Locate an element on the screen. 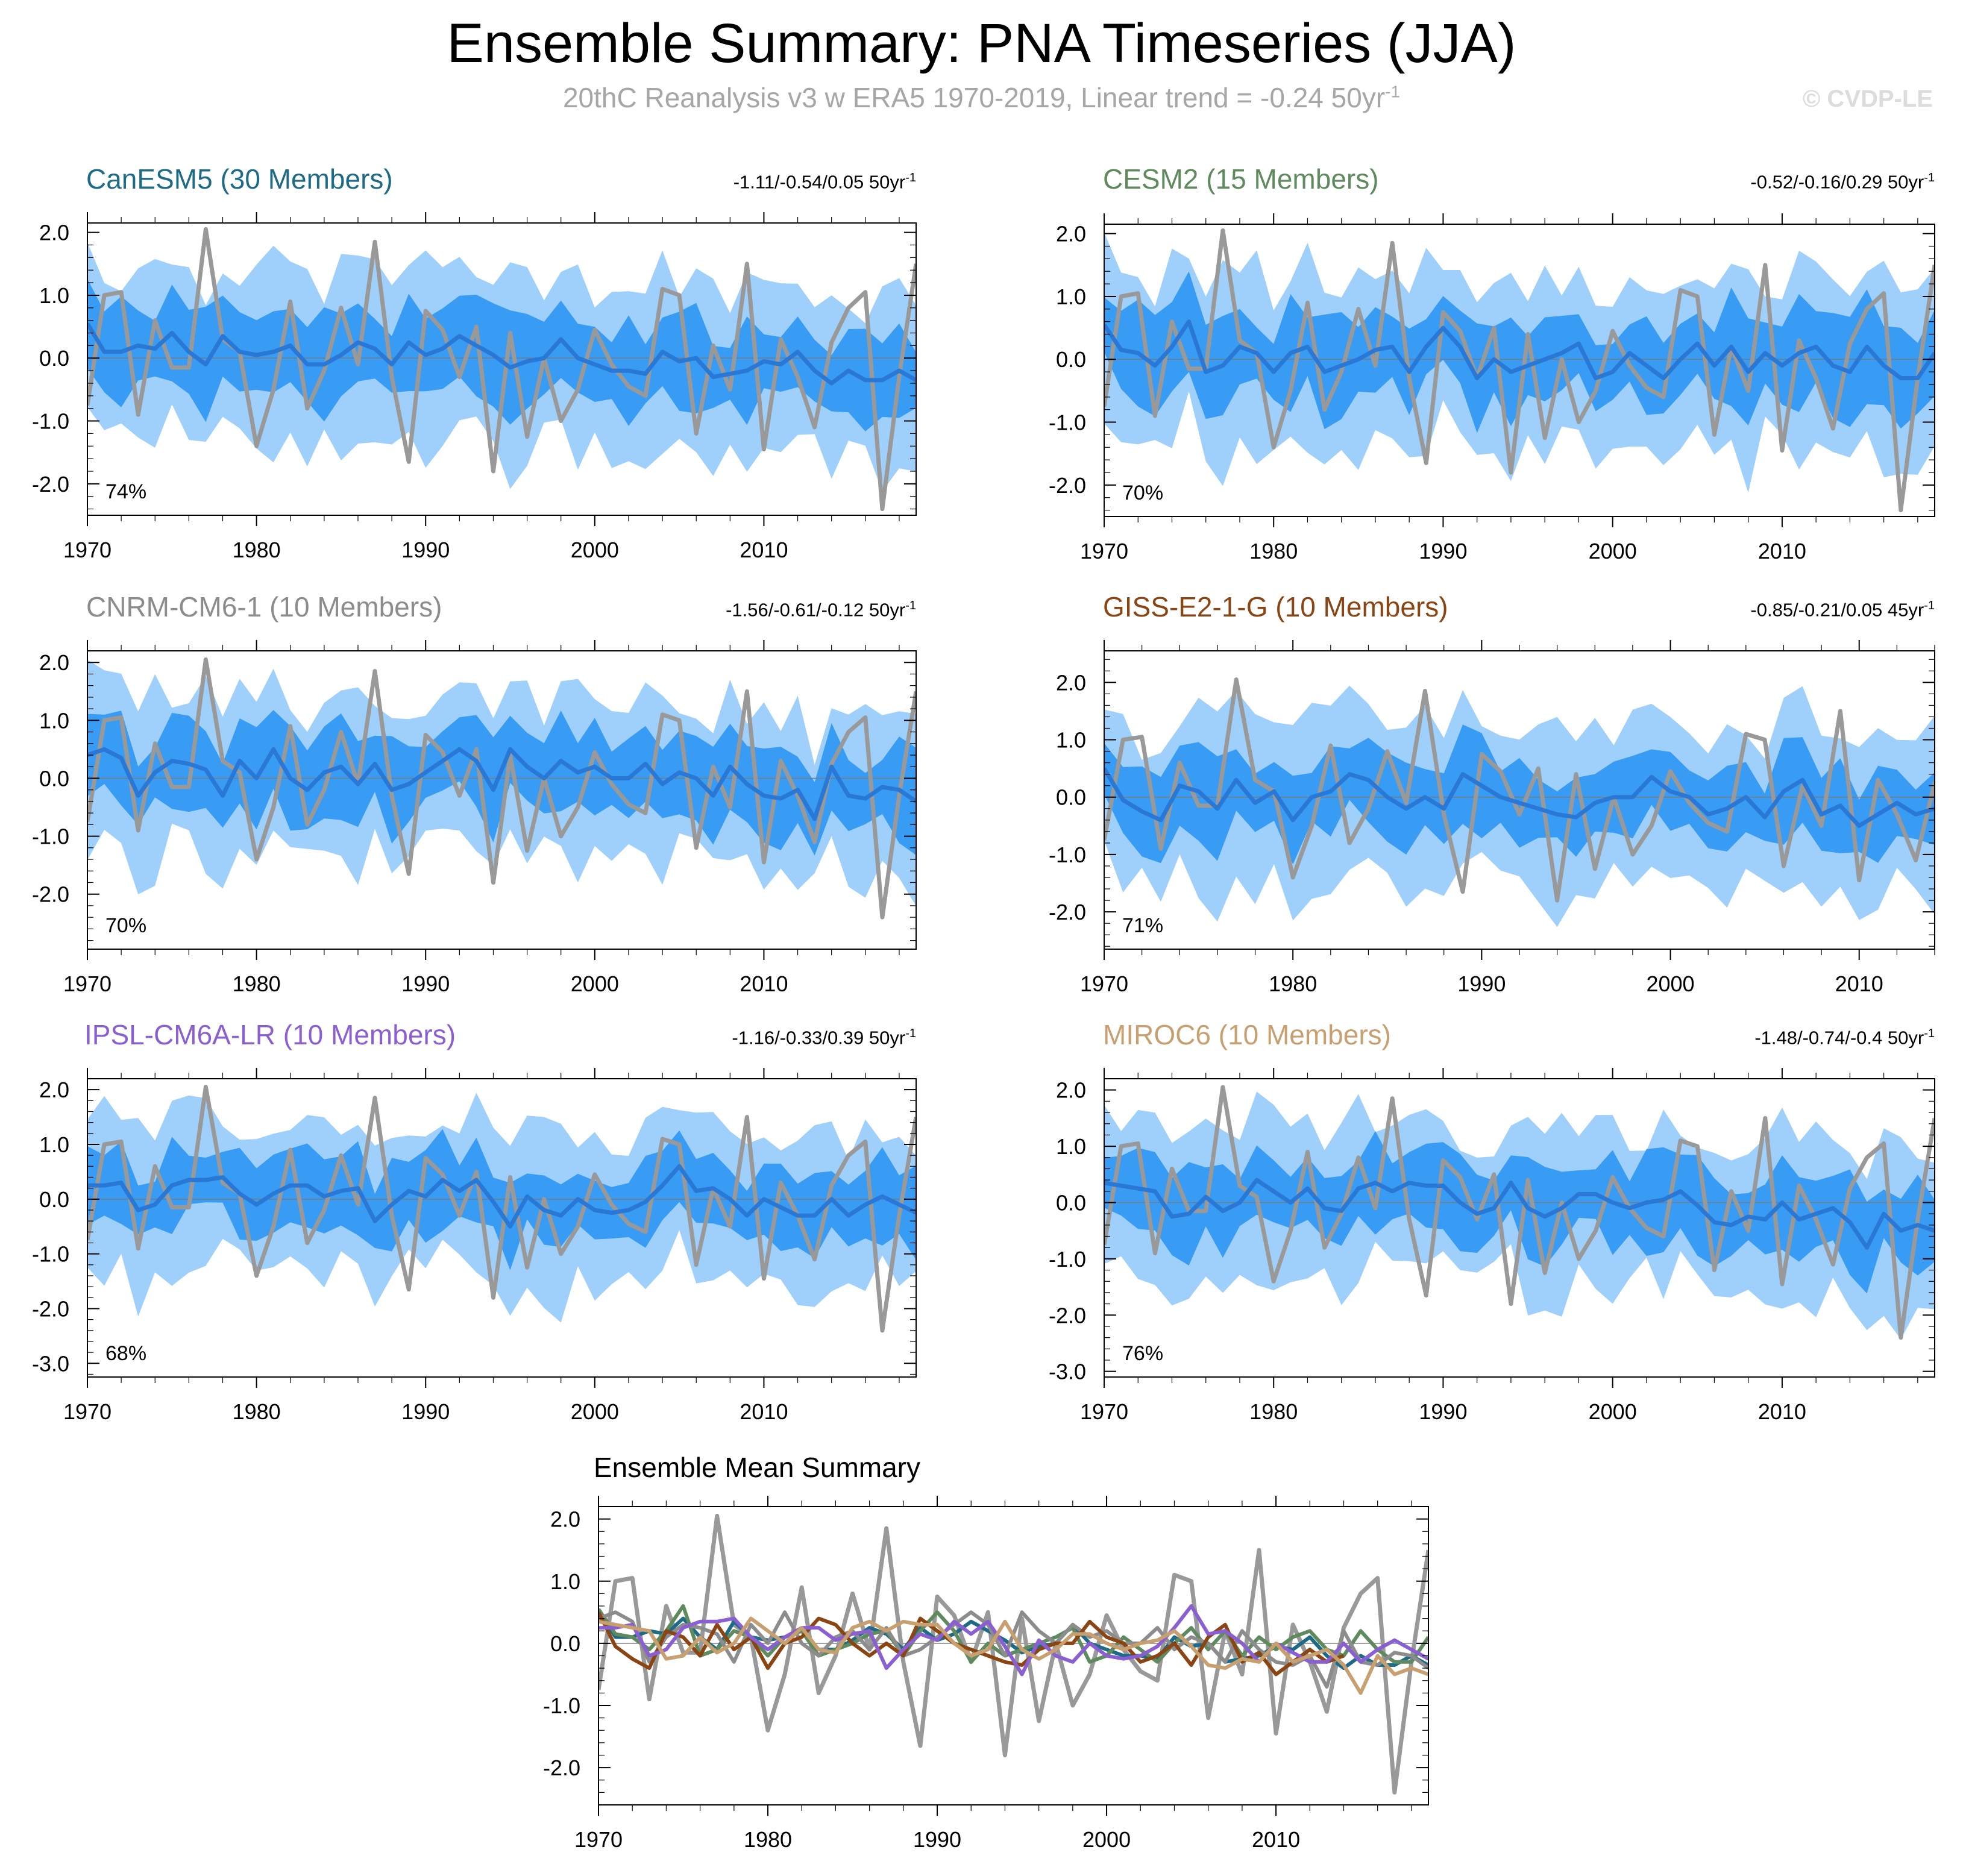 This screenshot has width=1963, height=1876. panel-title: CNRM-CM6-1 (10 Members) is located at coordinates (264, 607).